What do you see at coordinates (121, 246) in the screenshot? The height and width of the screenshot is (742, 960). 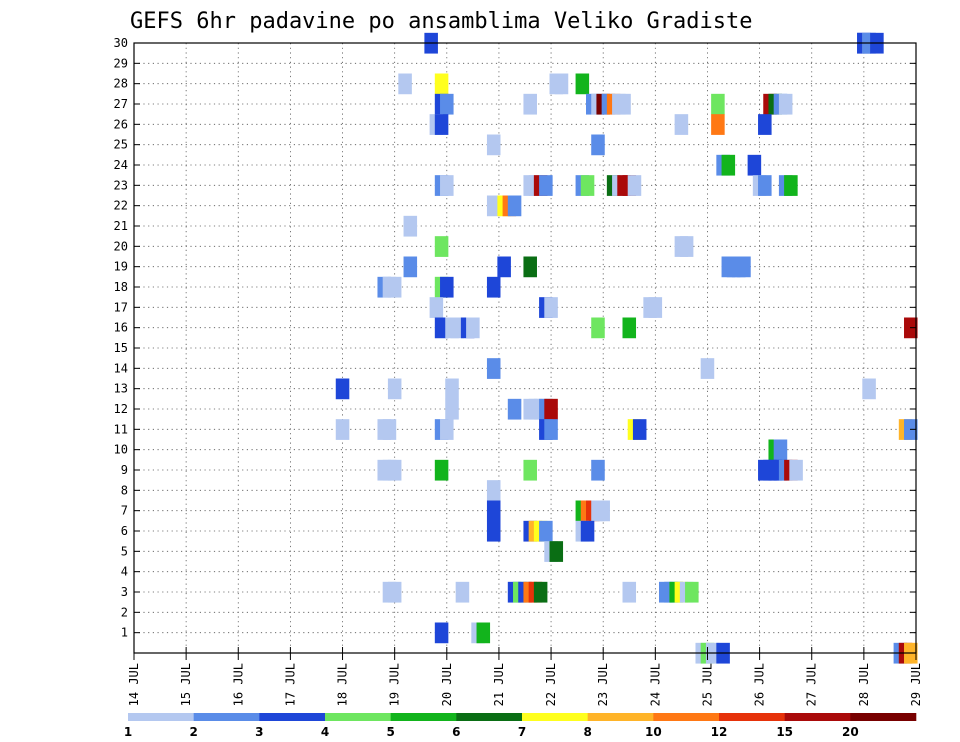 I see `y-tick-label: 20` at bounding box center [121, 246].